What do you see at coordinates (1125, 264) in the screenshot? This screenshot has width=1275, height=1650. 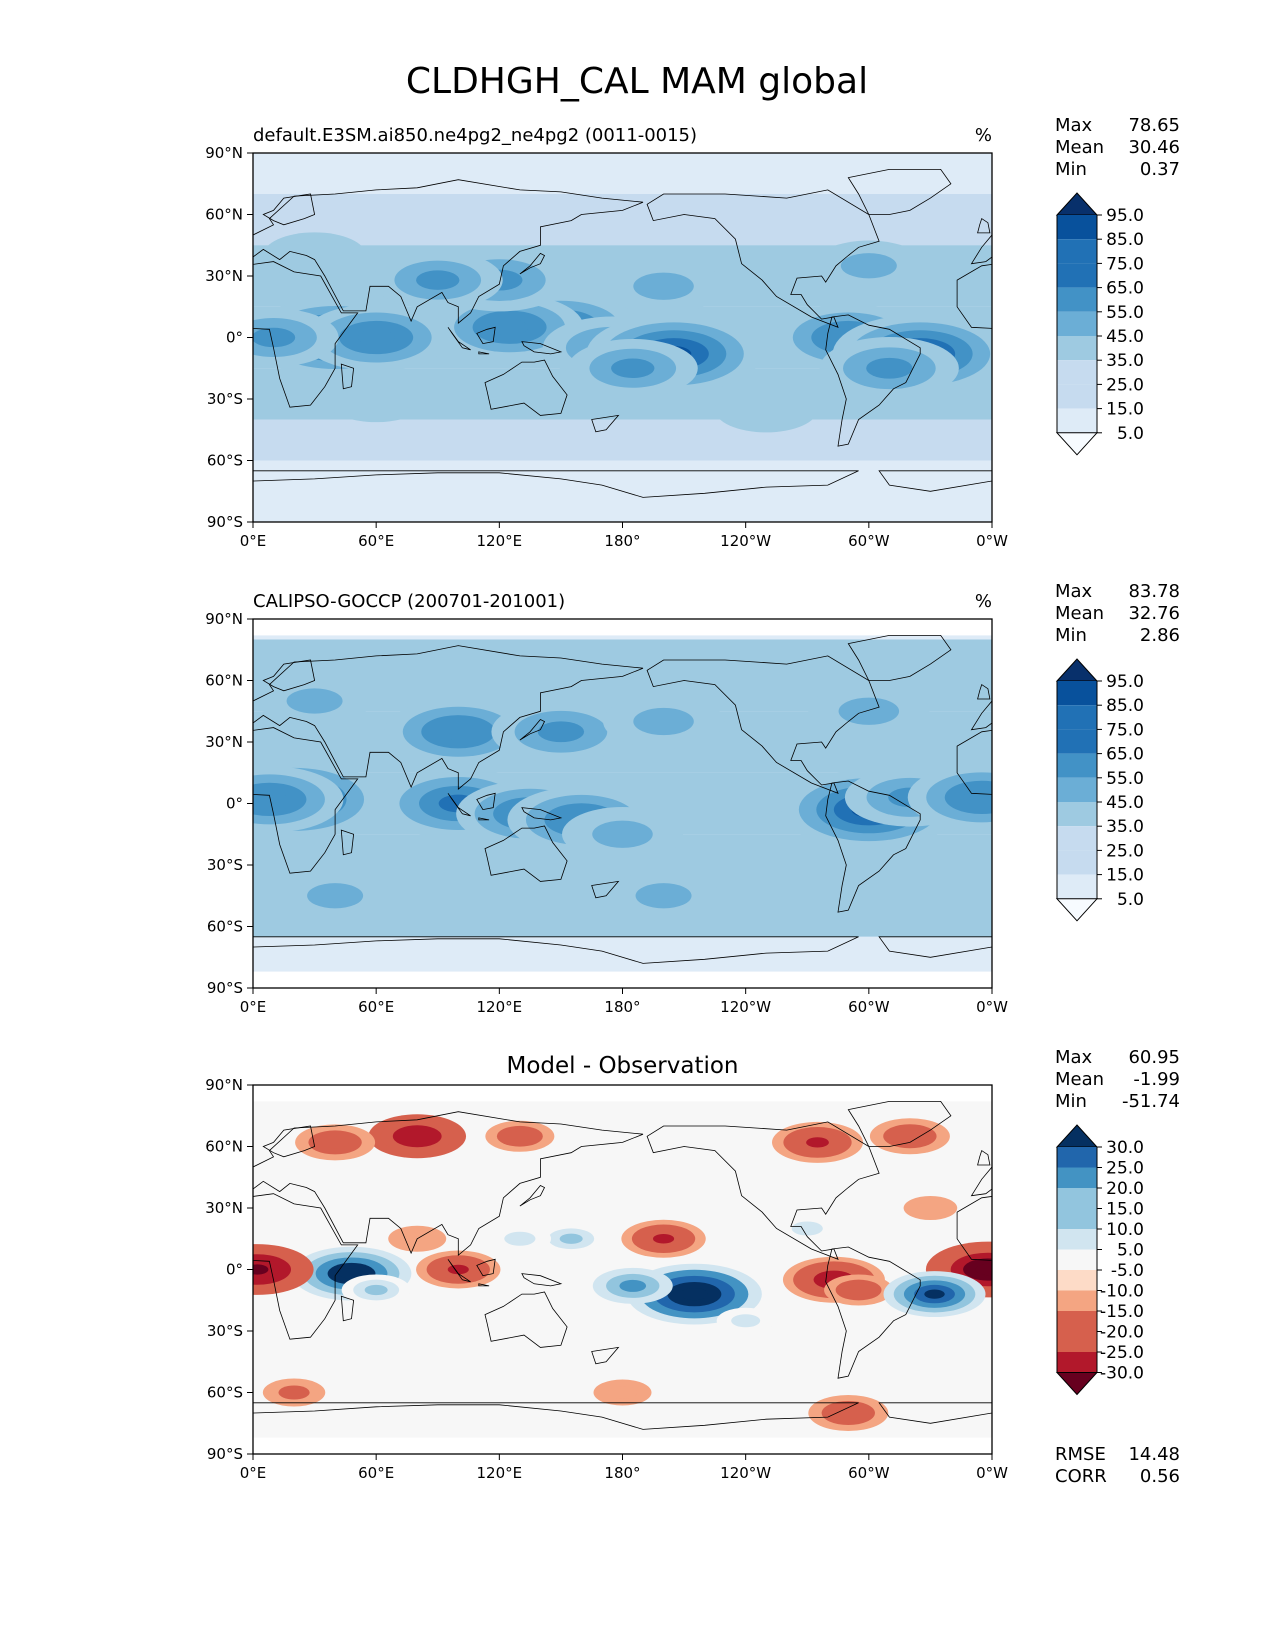 I see `colorbar-level-label: 75.0` at bounding box center [1125, 264].